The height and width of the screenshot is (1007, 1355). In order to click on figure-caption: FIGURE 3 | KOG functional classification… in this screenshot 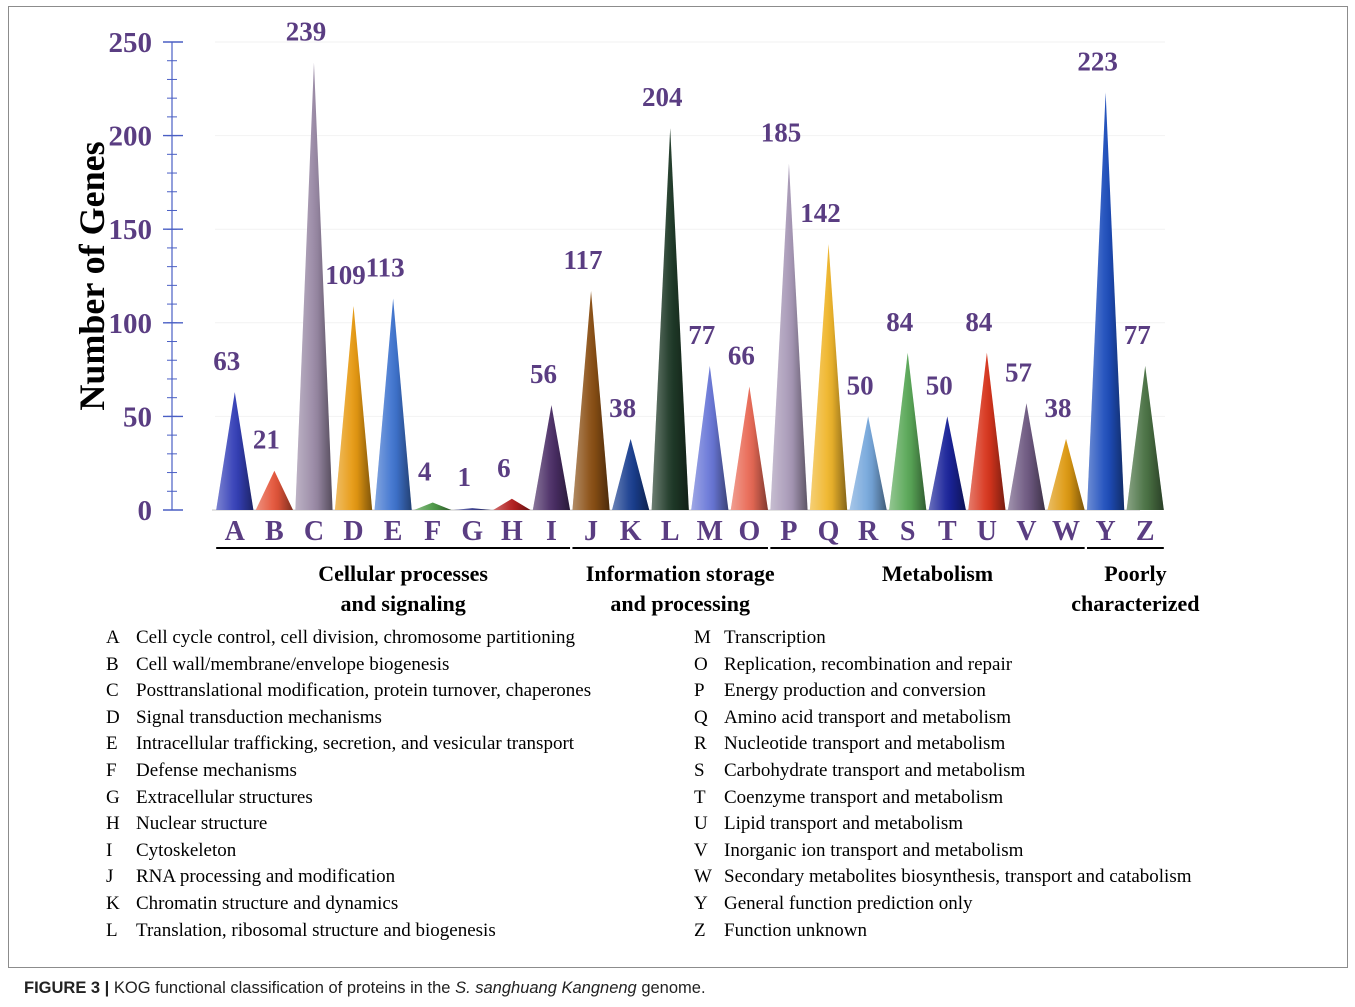, I will do `click(365, 988)`.